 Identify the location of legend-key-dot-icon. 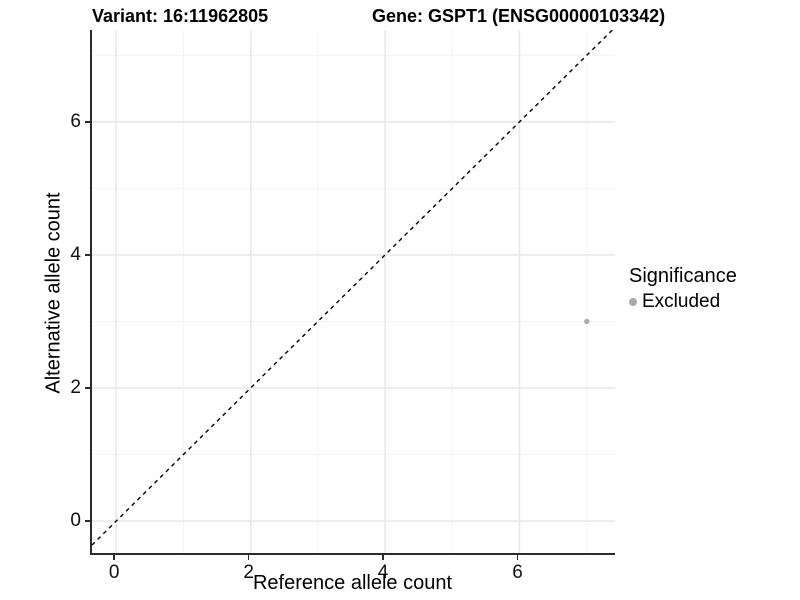
(633, 302).